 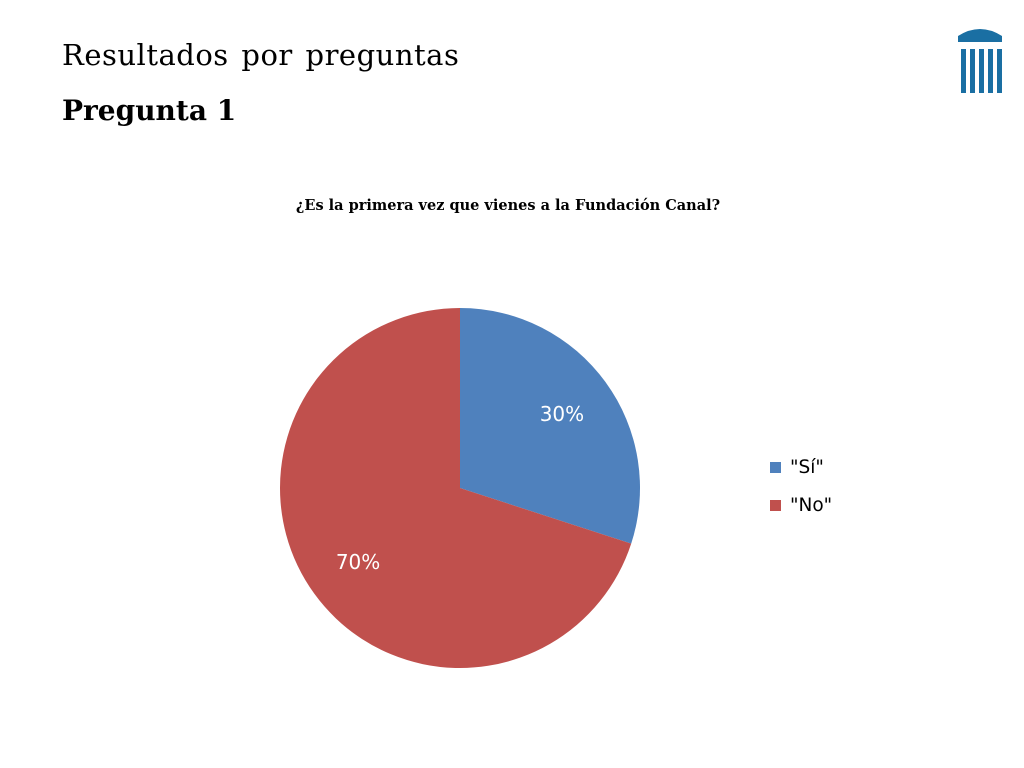 What do you see at coordinates (980, 61) in the screenshot?
I see `column-building-icon` at bounding box center [980, 61].